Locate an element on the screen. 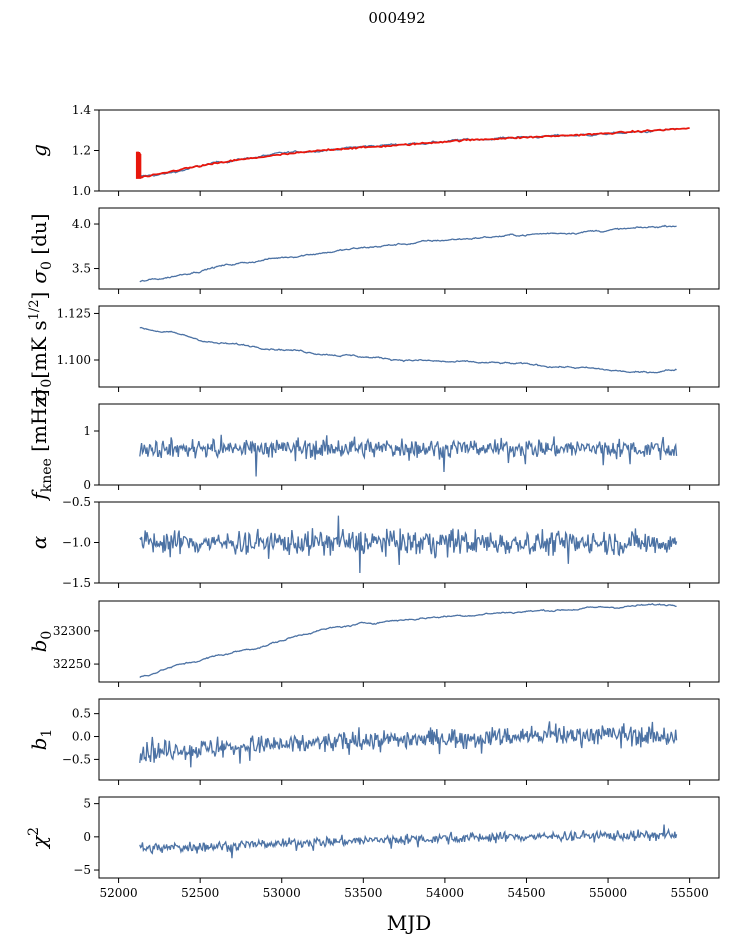  panel-frame-g is located at coordinates (409, 150).